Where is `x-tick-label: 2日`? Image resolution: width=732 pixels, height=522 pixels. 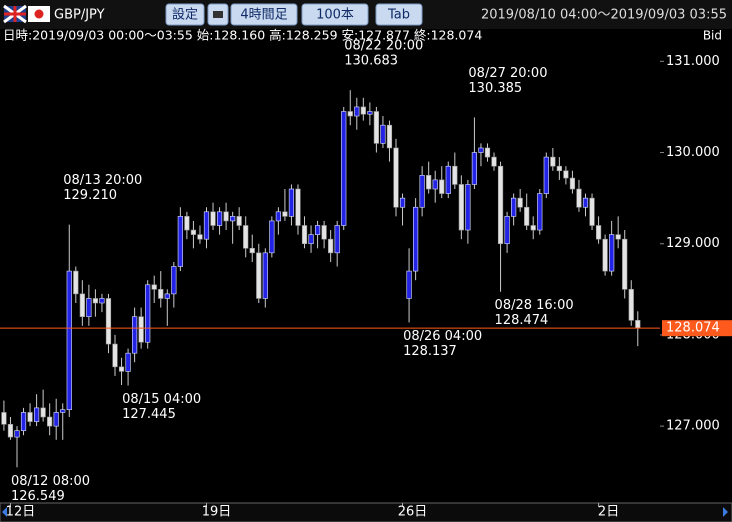
x-tick-label: 2日 is located at coordinates (608, 512).